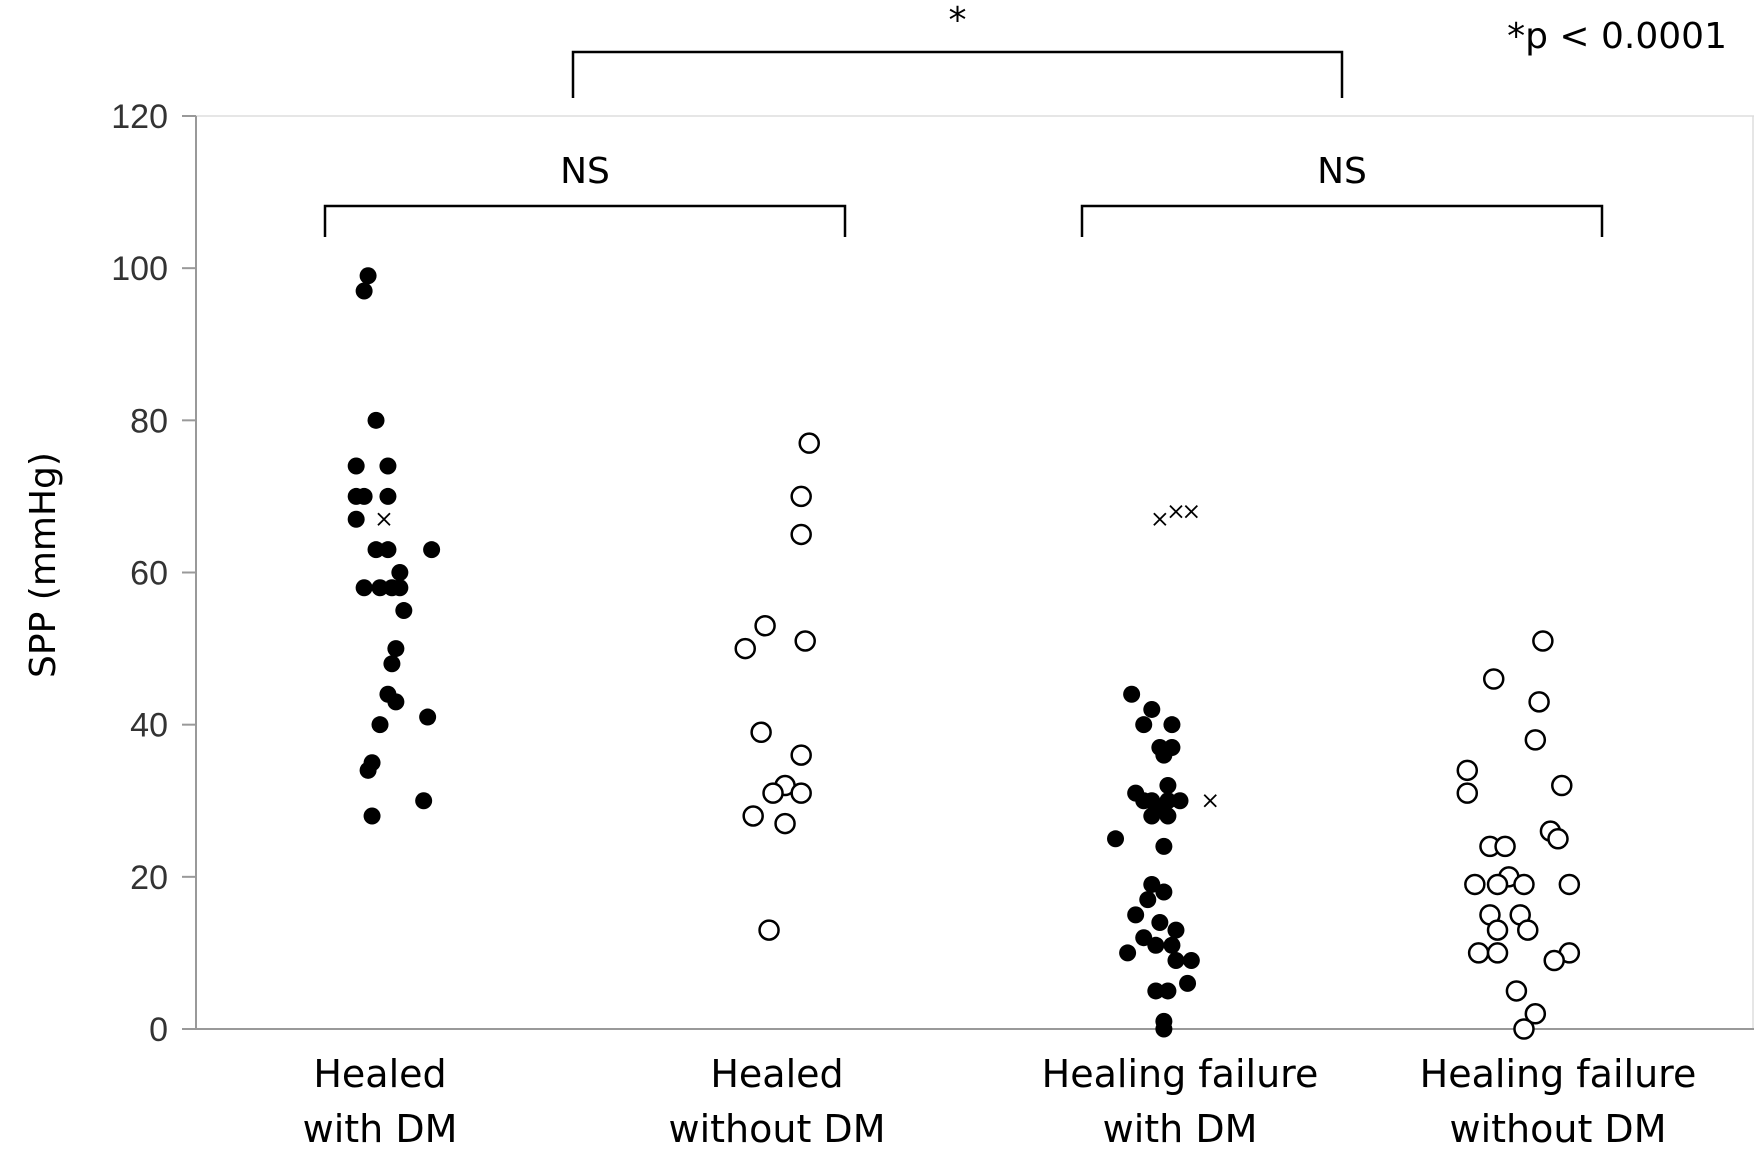 This screenshot has width=1754, height=1153. I want to click on y-axis-label: SPP (mmHg), so click(43, 565).